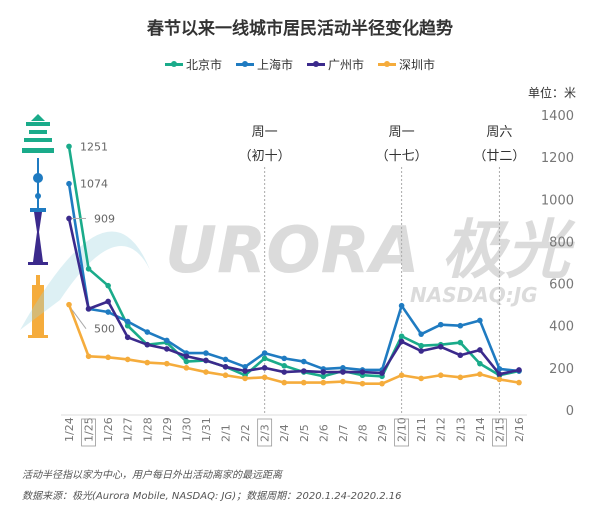 The image size is (600, 512). Describe the element at coordinates (89, 429) in the screenshot. I see `x-tick-label: 1/25` at that location.